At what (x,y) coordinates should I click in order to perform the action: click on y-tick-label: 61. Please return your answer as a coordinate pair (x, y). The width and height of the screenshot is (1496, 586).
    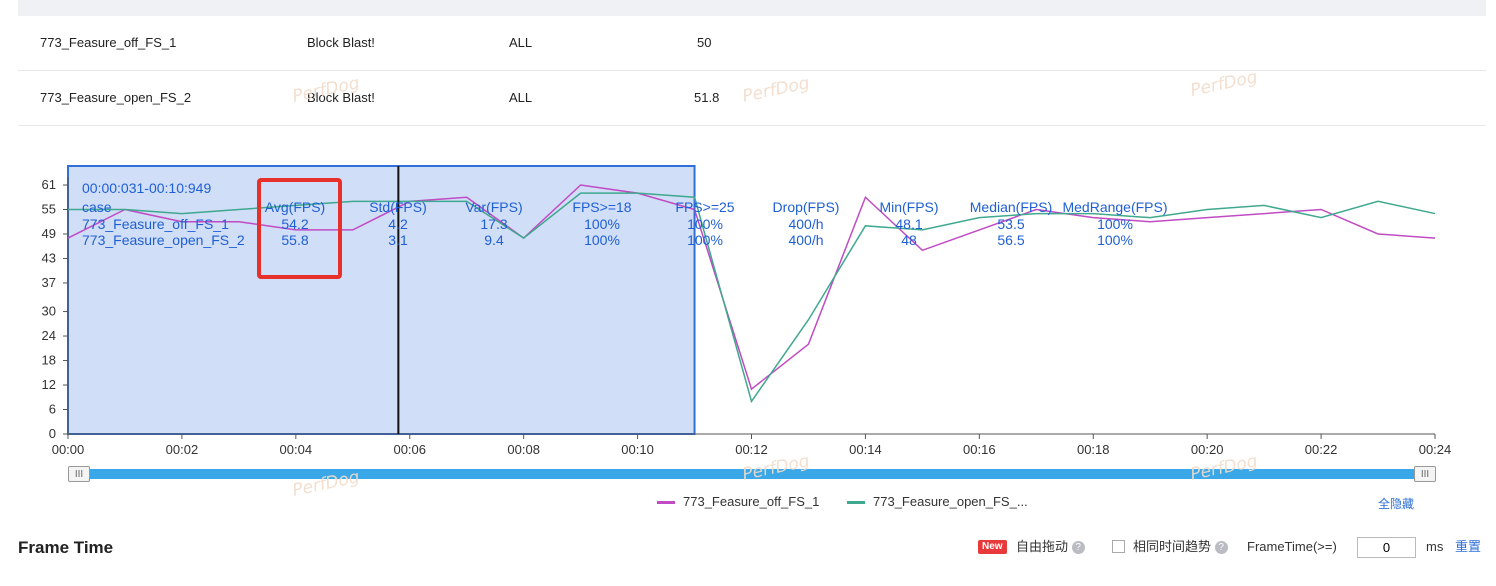
    Looking at the image, I should click on (49, 184).